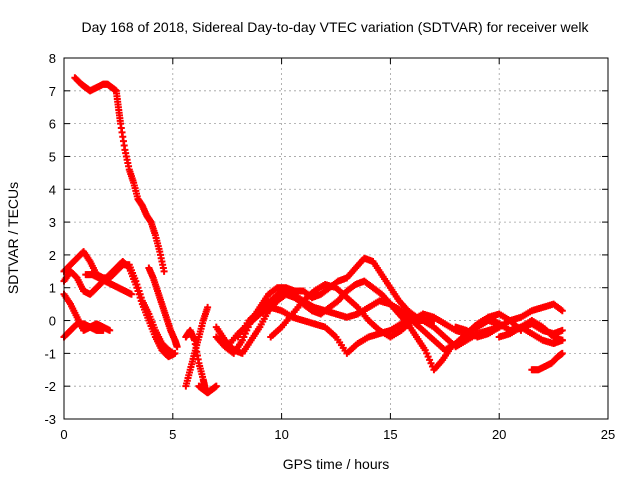 The height and width of the screenshot is (480, 640). What do you see at coordinates (13, 238) in the screenshot?
I see `y-axis-label: SDTVAR / TECUs` at bounding box center [13, 238].